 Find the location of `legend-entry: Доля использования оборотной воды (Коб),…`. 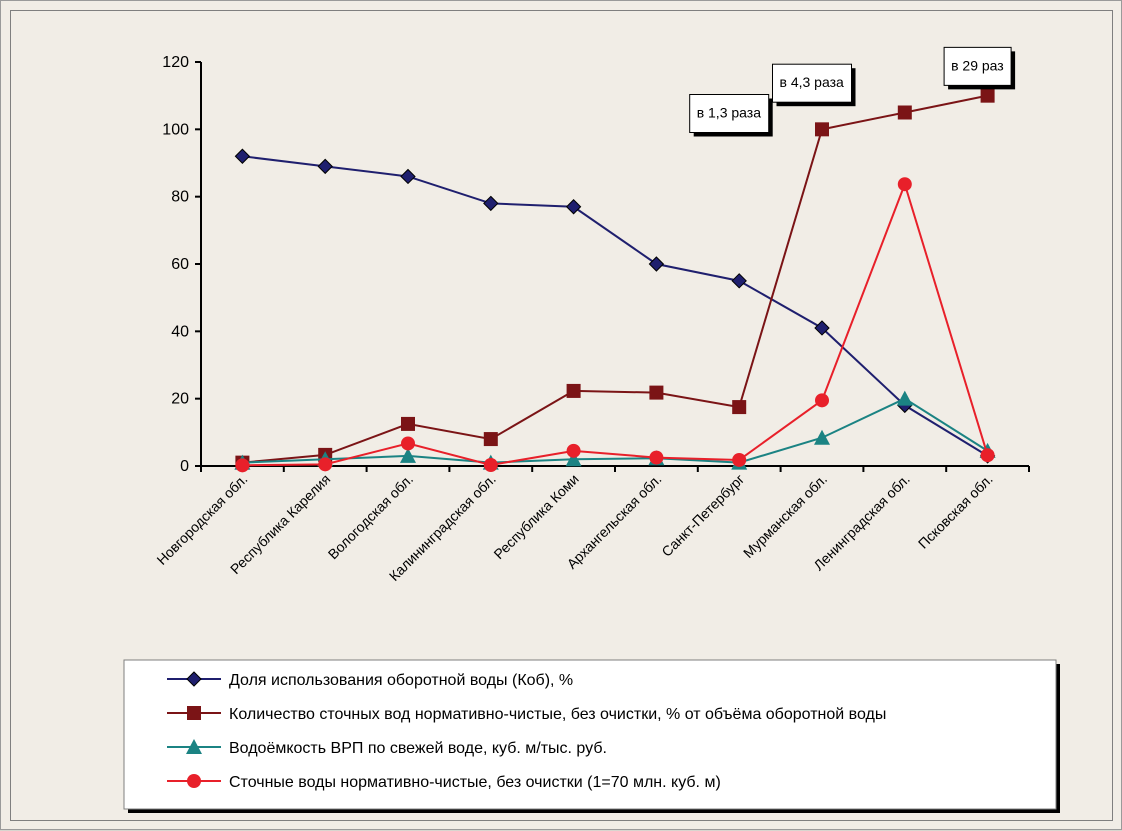

legend-entry: Доля использования оборотной воды (Коб),… is located at coordinates (370, 680).